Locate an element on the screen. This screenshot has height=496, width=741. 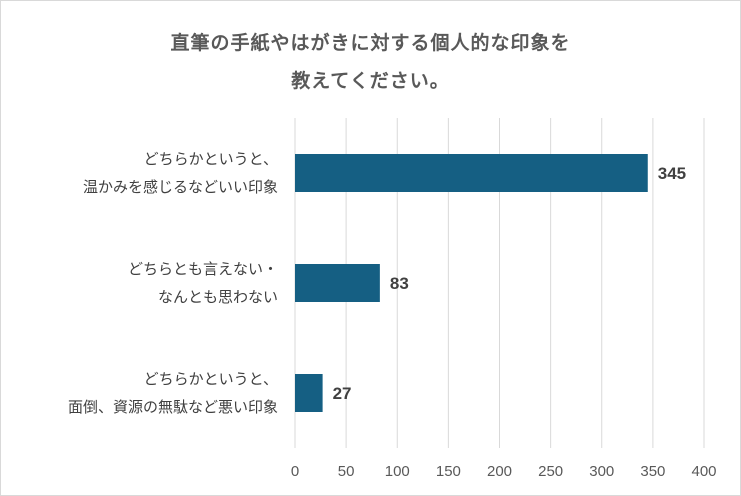
x-tick-label-250: 250 is located at coordinates (550, 471).